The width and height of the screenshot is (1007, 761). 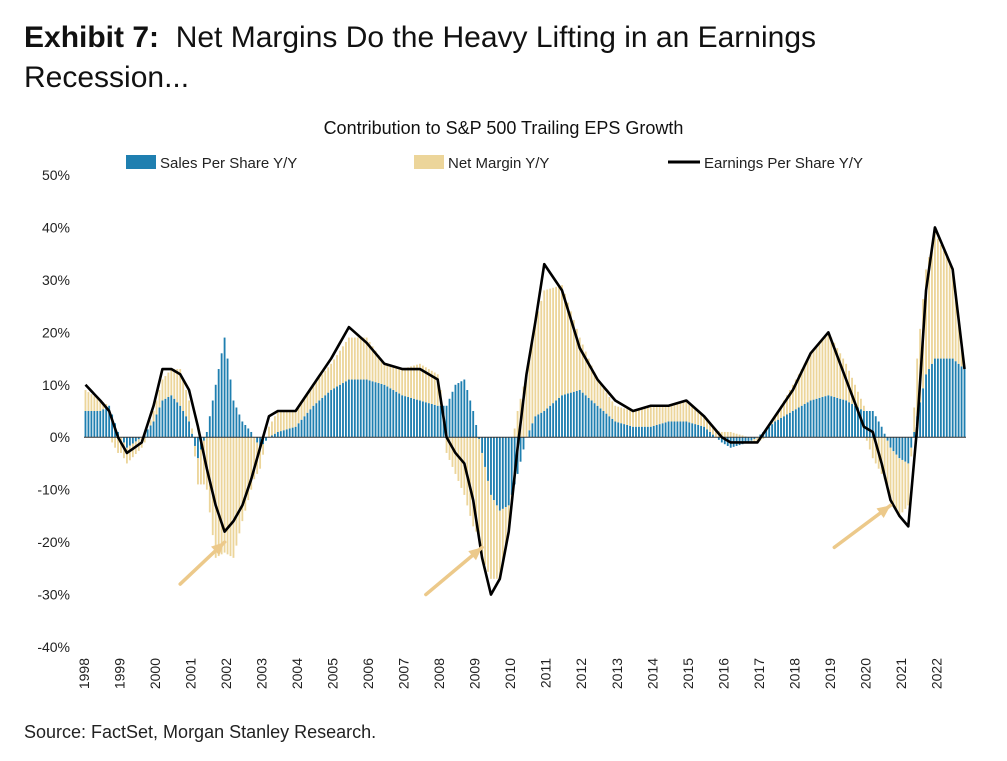 I want to click on legend-swatch-sales, so click(x=141, y=162).